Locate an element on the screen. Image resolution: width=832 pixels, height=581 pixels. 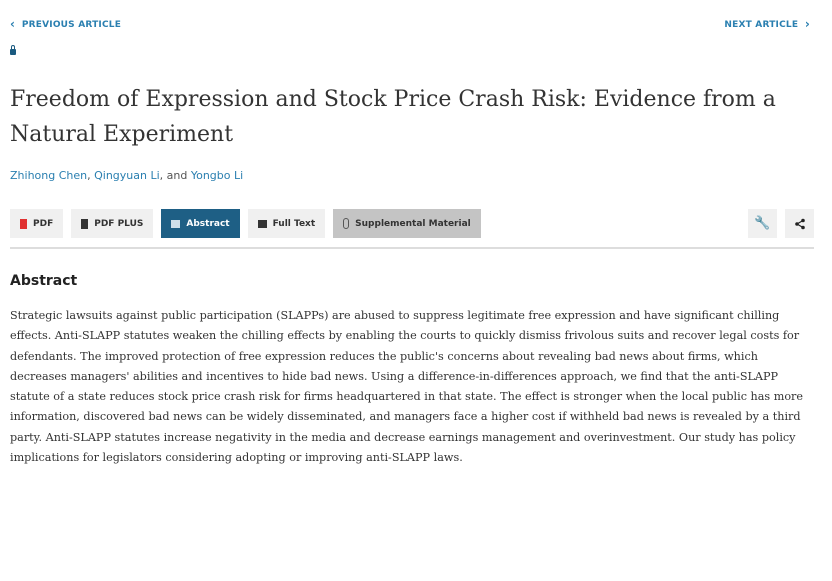
paperclip-icon is located at coordinates (346, 223).